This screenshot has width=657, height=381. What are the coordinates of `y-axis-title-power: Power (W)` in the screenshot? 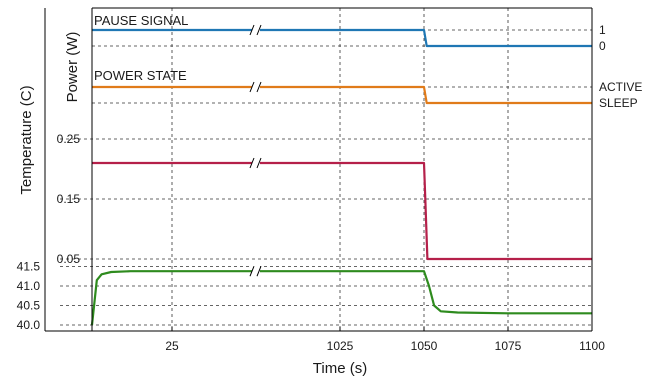 It's located at (72, 67).